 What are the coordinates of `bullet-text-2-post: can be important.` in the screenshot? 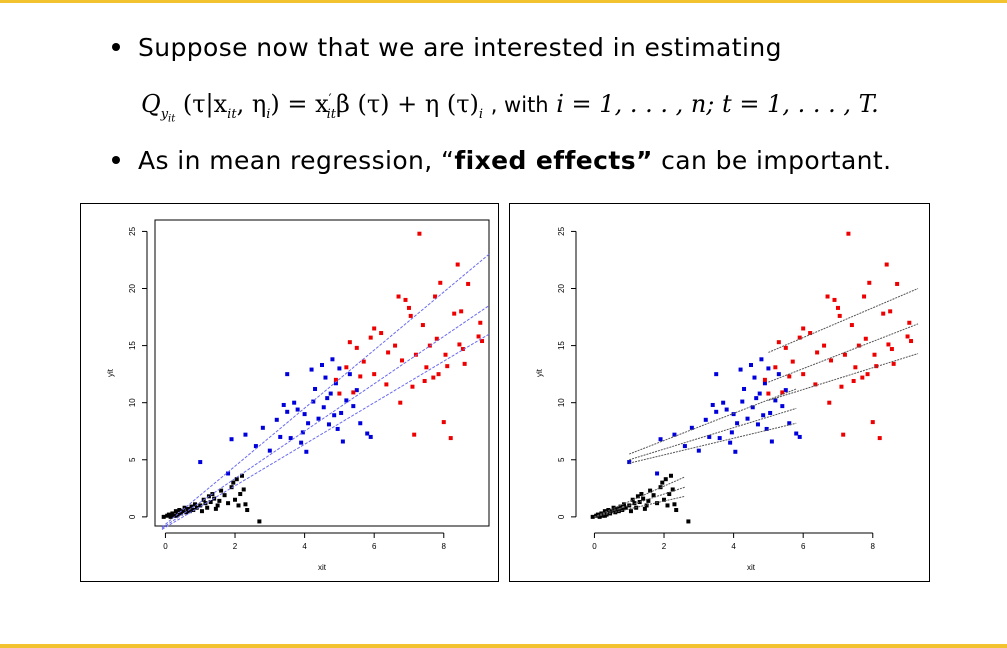 It's located at (772, 160).